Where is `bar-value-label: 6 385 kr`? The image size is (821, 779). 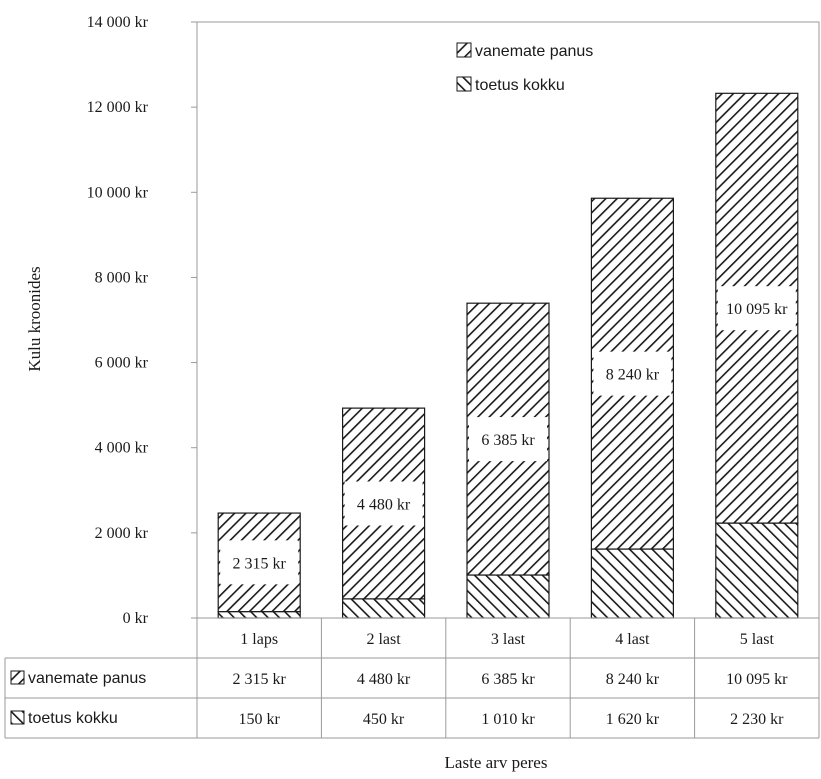
bar-value-label: 6 385 kr is located at coordinates (508, 440).